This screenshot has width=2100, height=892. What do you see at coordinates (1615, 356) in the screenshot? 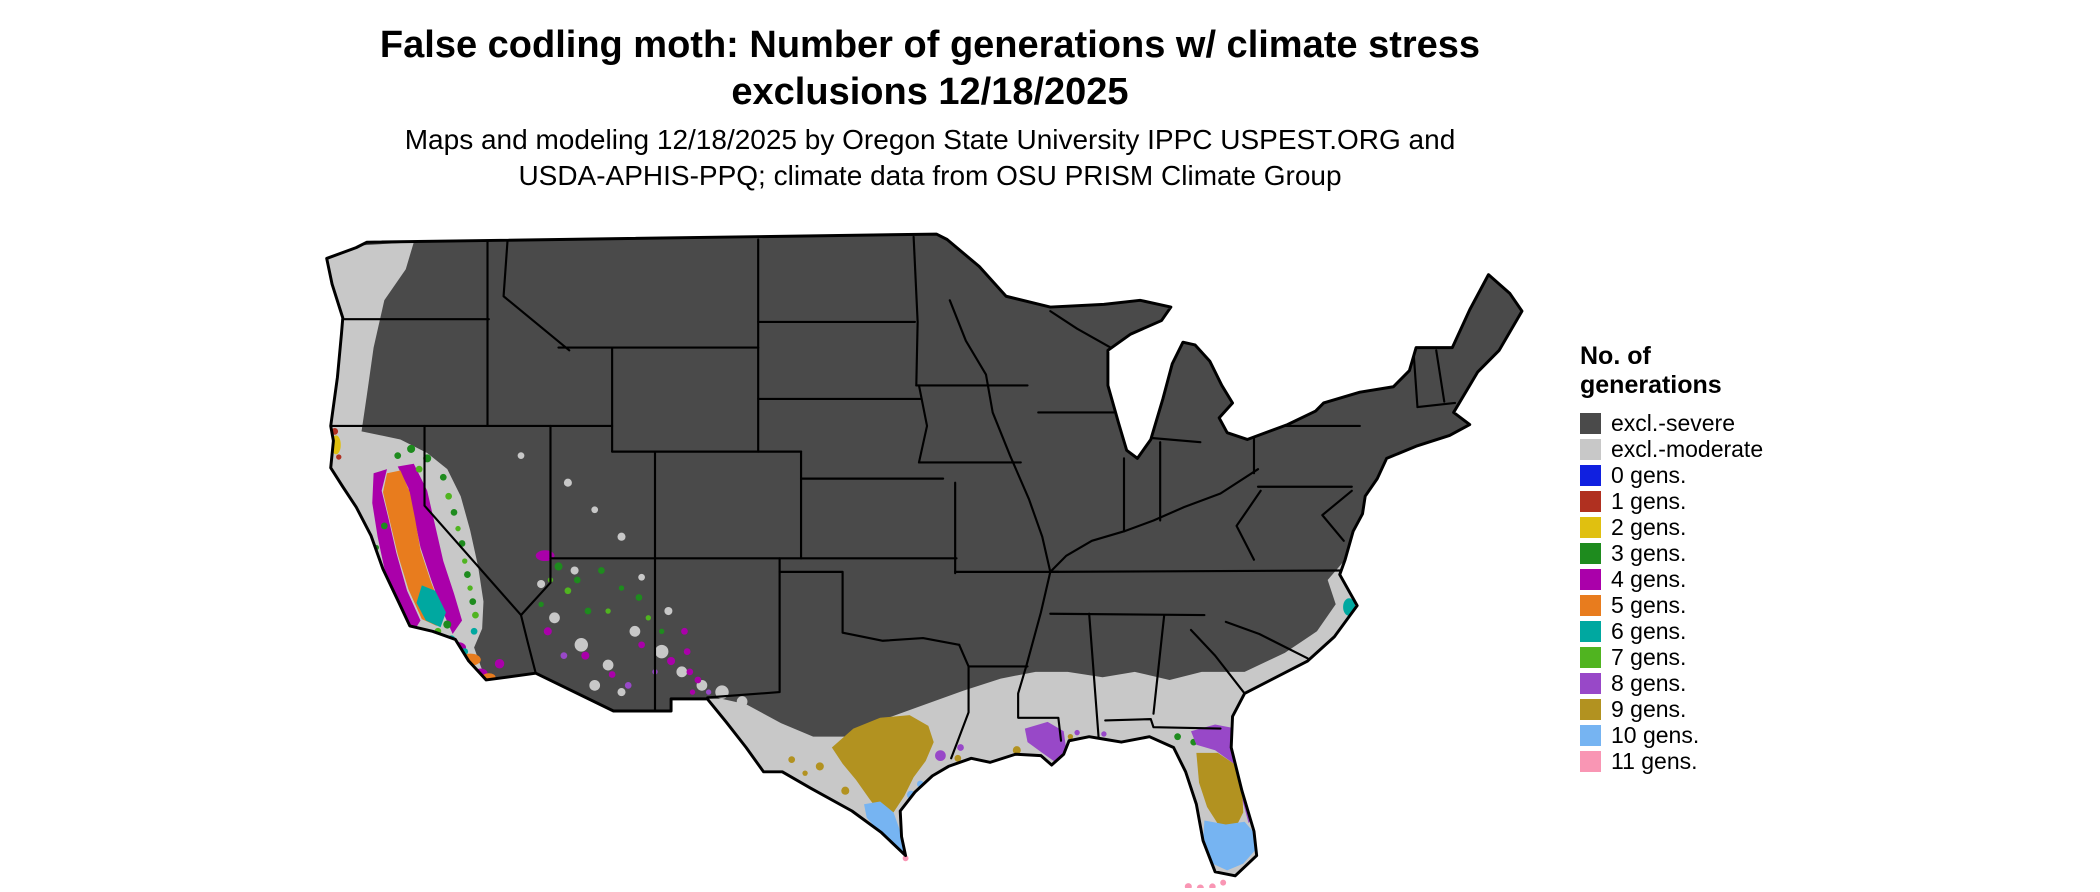
I see `legend-title-line1: No. of` at bounding box center [1615, 356].